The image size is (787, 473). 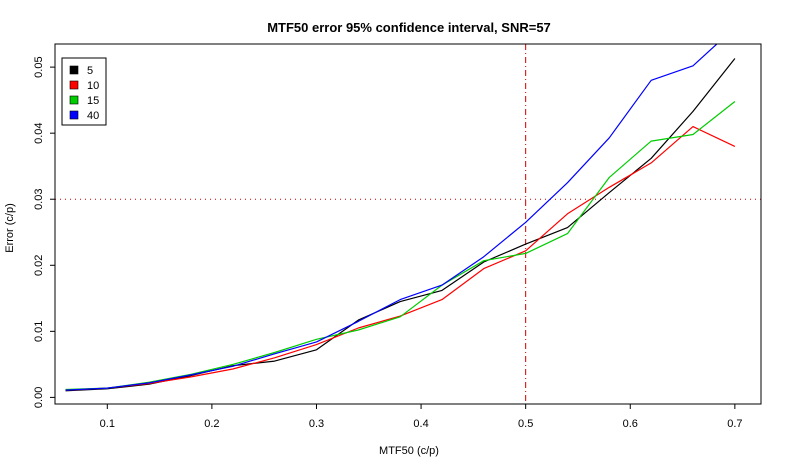 What do you see at coordinates (39, 199) in the screenshot?
I see `y-tick-label: 0.03` at bounding box center [39, 199].